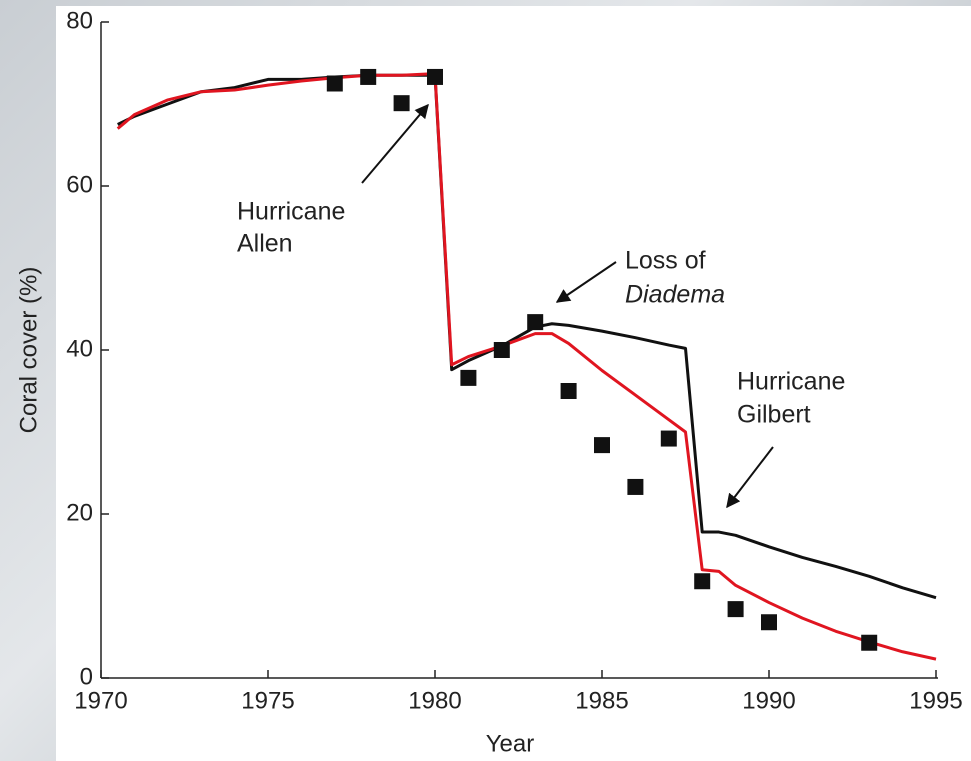 This screenshot has height=761, width=971. I want to click on y-tick-label: 20, so click(79, 512).